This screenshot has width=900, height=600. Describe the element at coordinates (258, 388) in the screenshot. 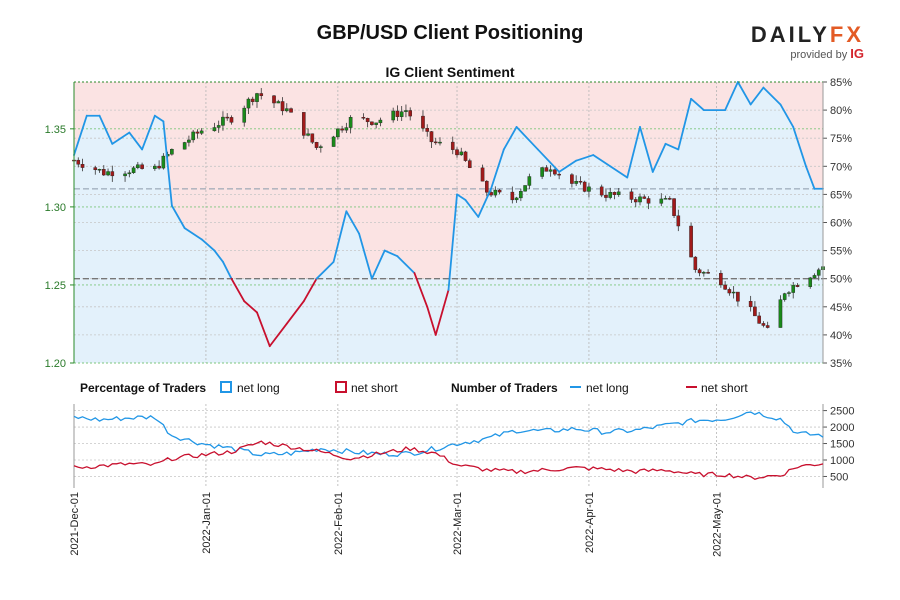

I see `legend-pct-long-label: net long` at that location.